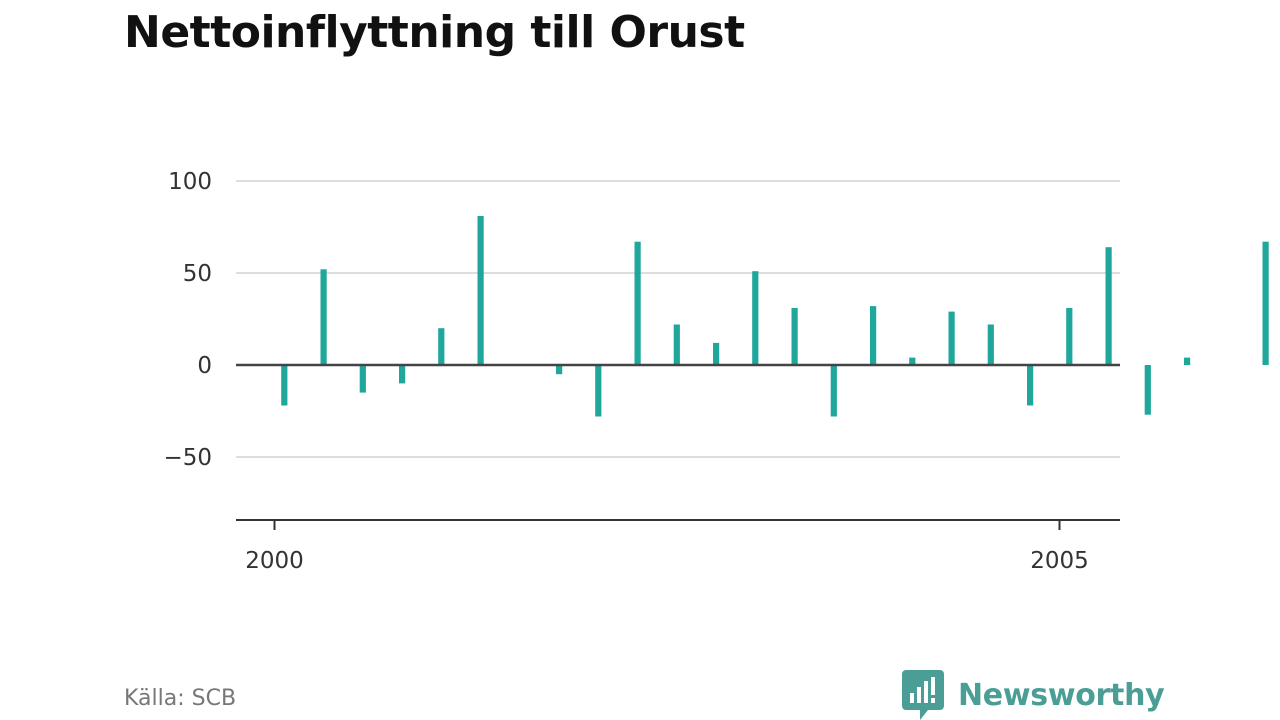 The image size is (1280, 720). Describe the element at coordinates (1147, 390) in the screenshot. I see `bar-2005Q3` at that location.